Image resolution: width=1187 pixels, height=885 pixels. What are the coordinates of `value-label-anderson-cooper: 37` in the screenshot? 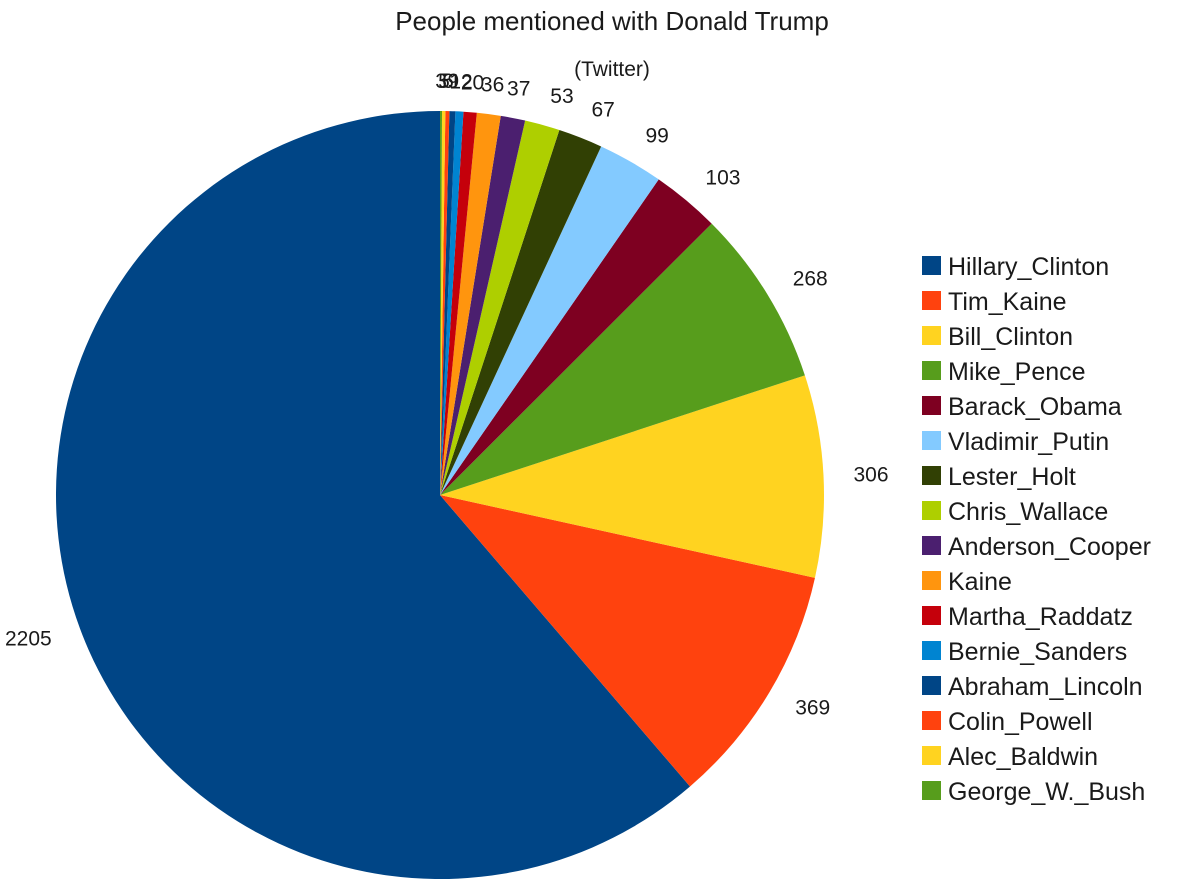 It's located at (518, 89).